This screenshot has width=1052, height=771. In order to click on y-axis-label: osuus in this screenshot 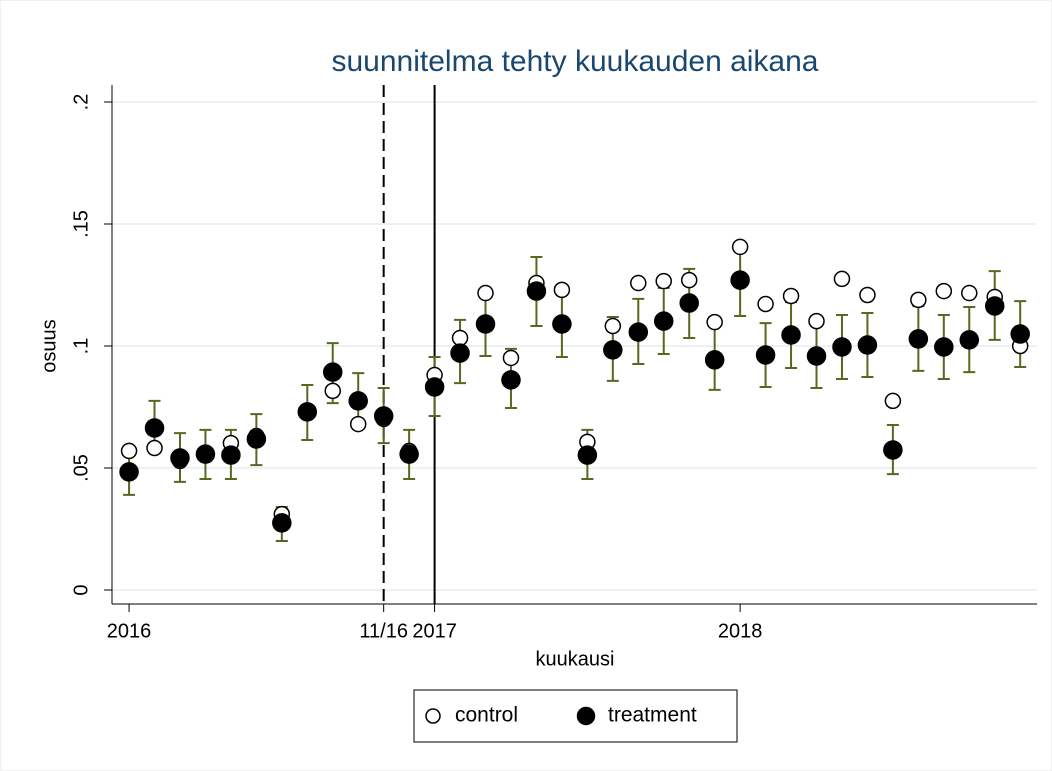, I will do `click(49, 345)`.